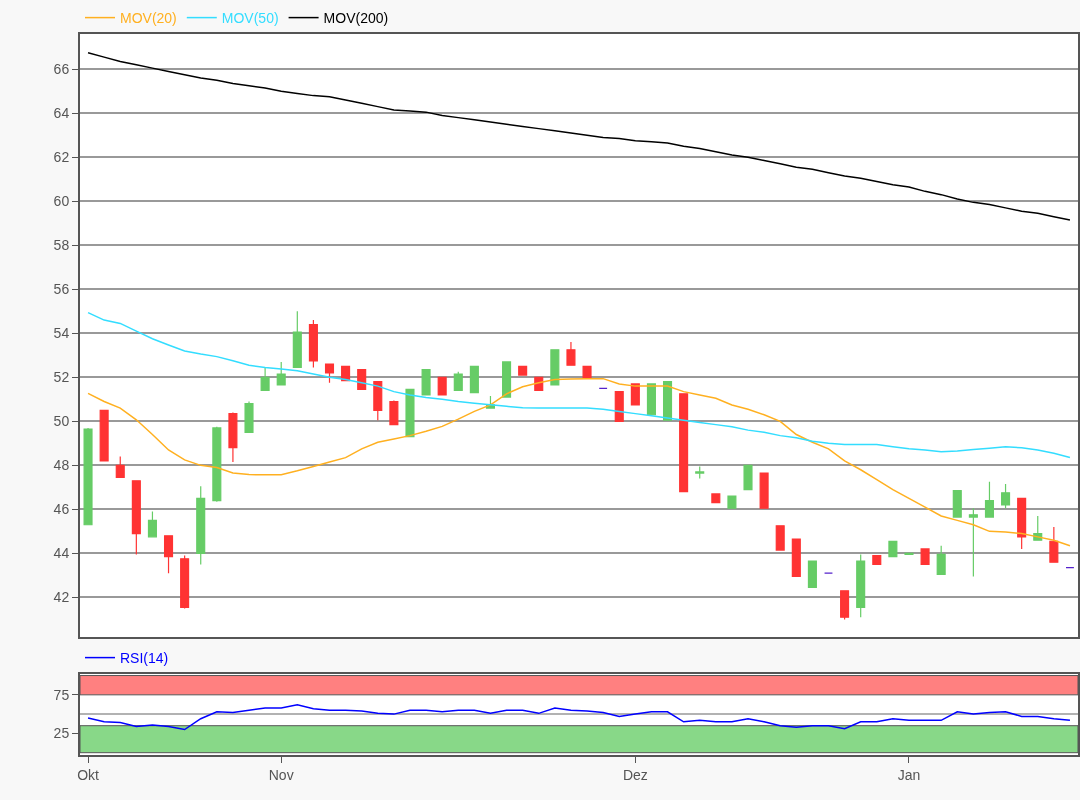 This screenshot has height=800, width=1080. What do you see at coordinates (61, 509) in the screenshot?
I see `y-tick-label: 46` at bounding box center [61, 509].